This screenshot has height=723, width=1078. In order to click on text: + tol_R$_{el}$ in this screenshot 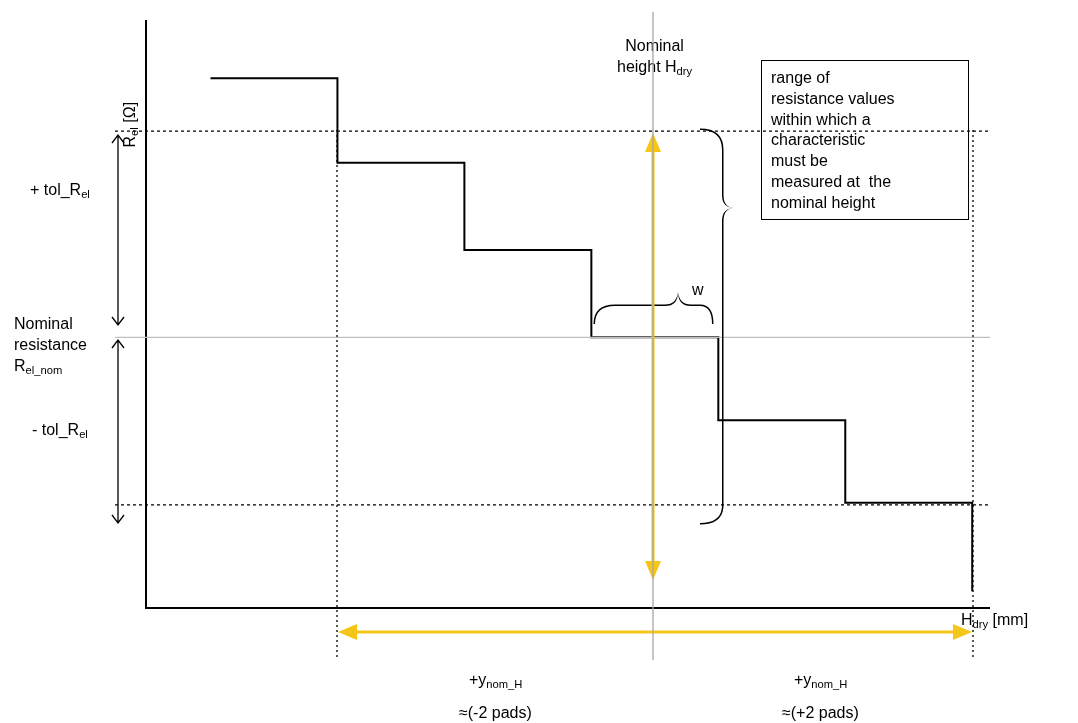, I will do `click(60, 191)`.